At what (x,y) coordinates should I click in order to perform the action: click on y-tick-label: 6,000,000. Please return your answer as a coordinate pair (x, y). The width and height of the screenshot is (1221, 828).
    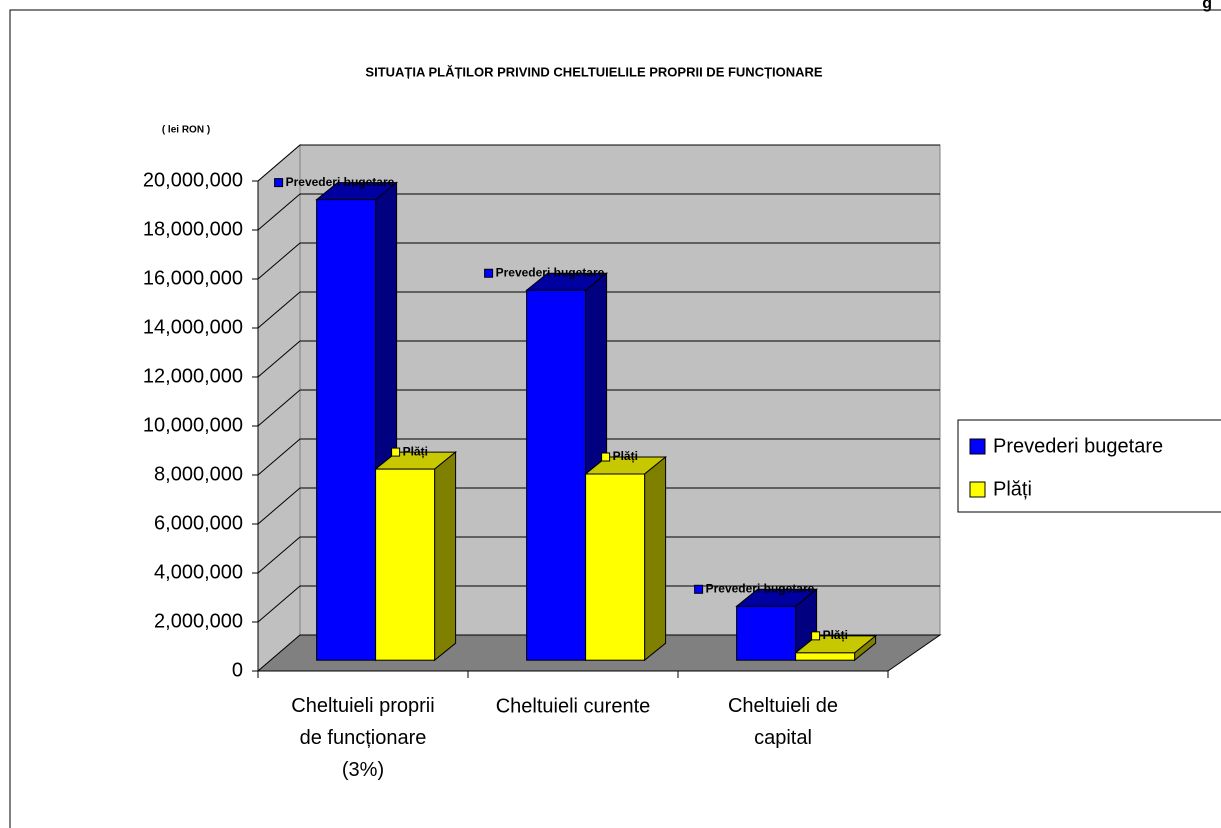
    Looking at the image, I should click on (198, 523).